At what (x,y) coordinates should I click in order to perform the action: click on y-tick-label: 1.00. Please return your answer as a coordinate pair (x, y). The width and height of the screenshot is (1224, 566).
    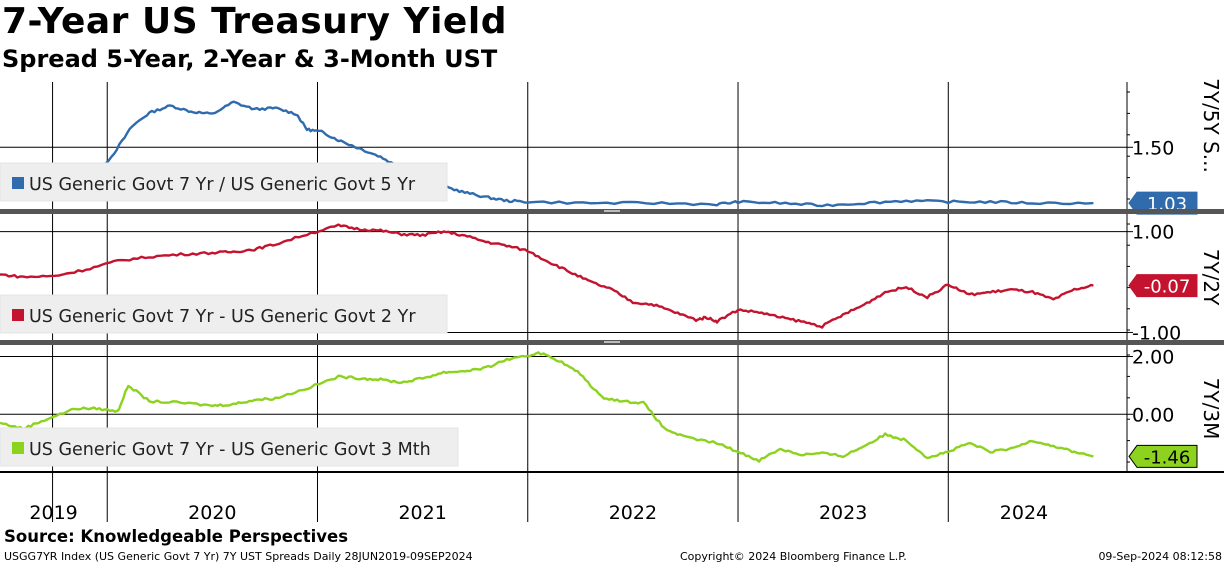
    Looking at the image, I should click on (1153, 233).